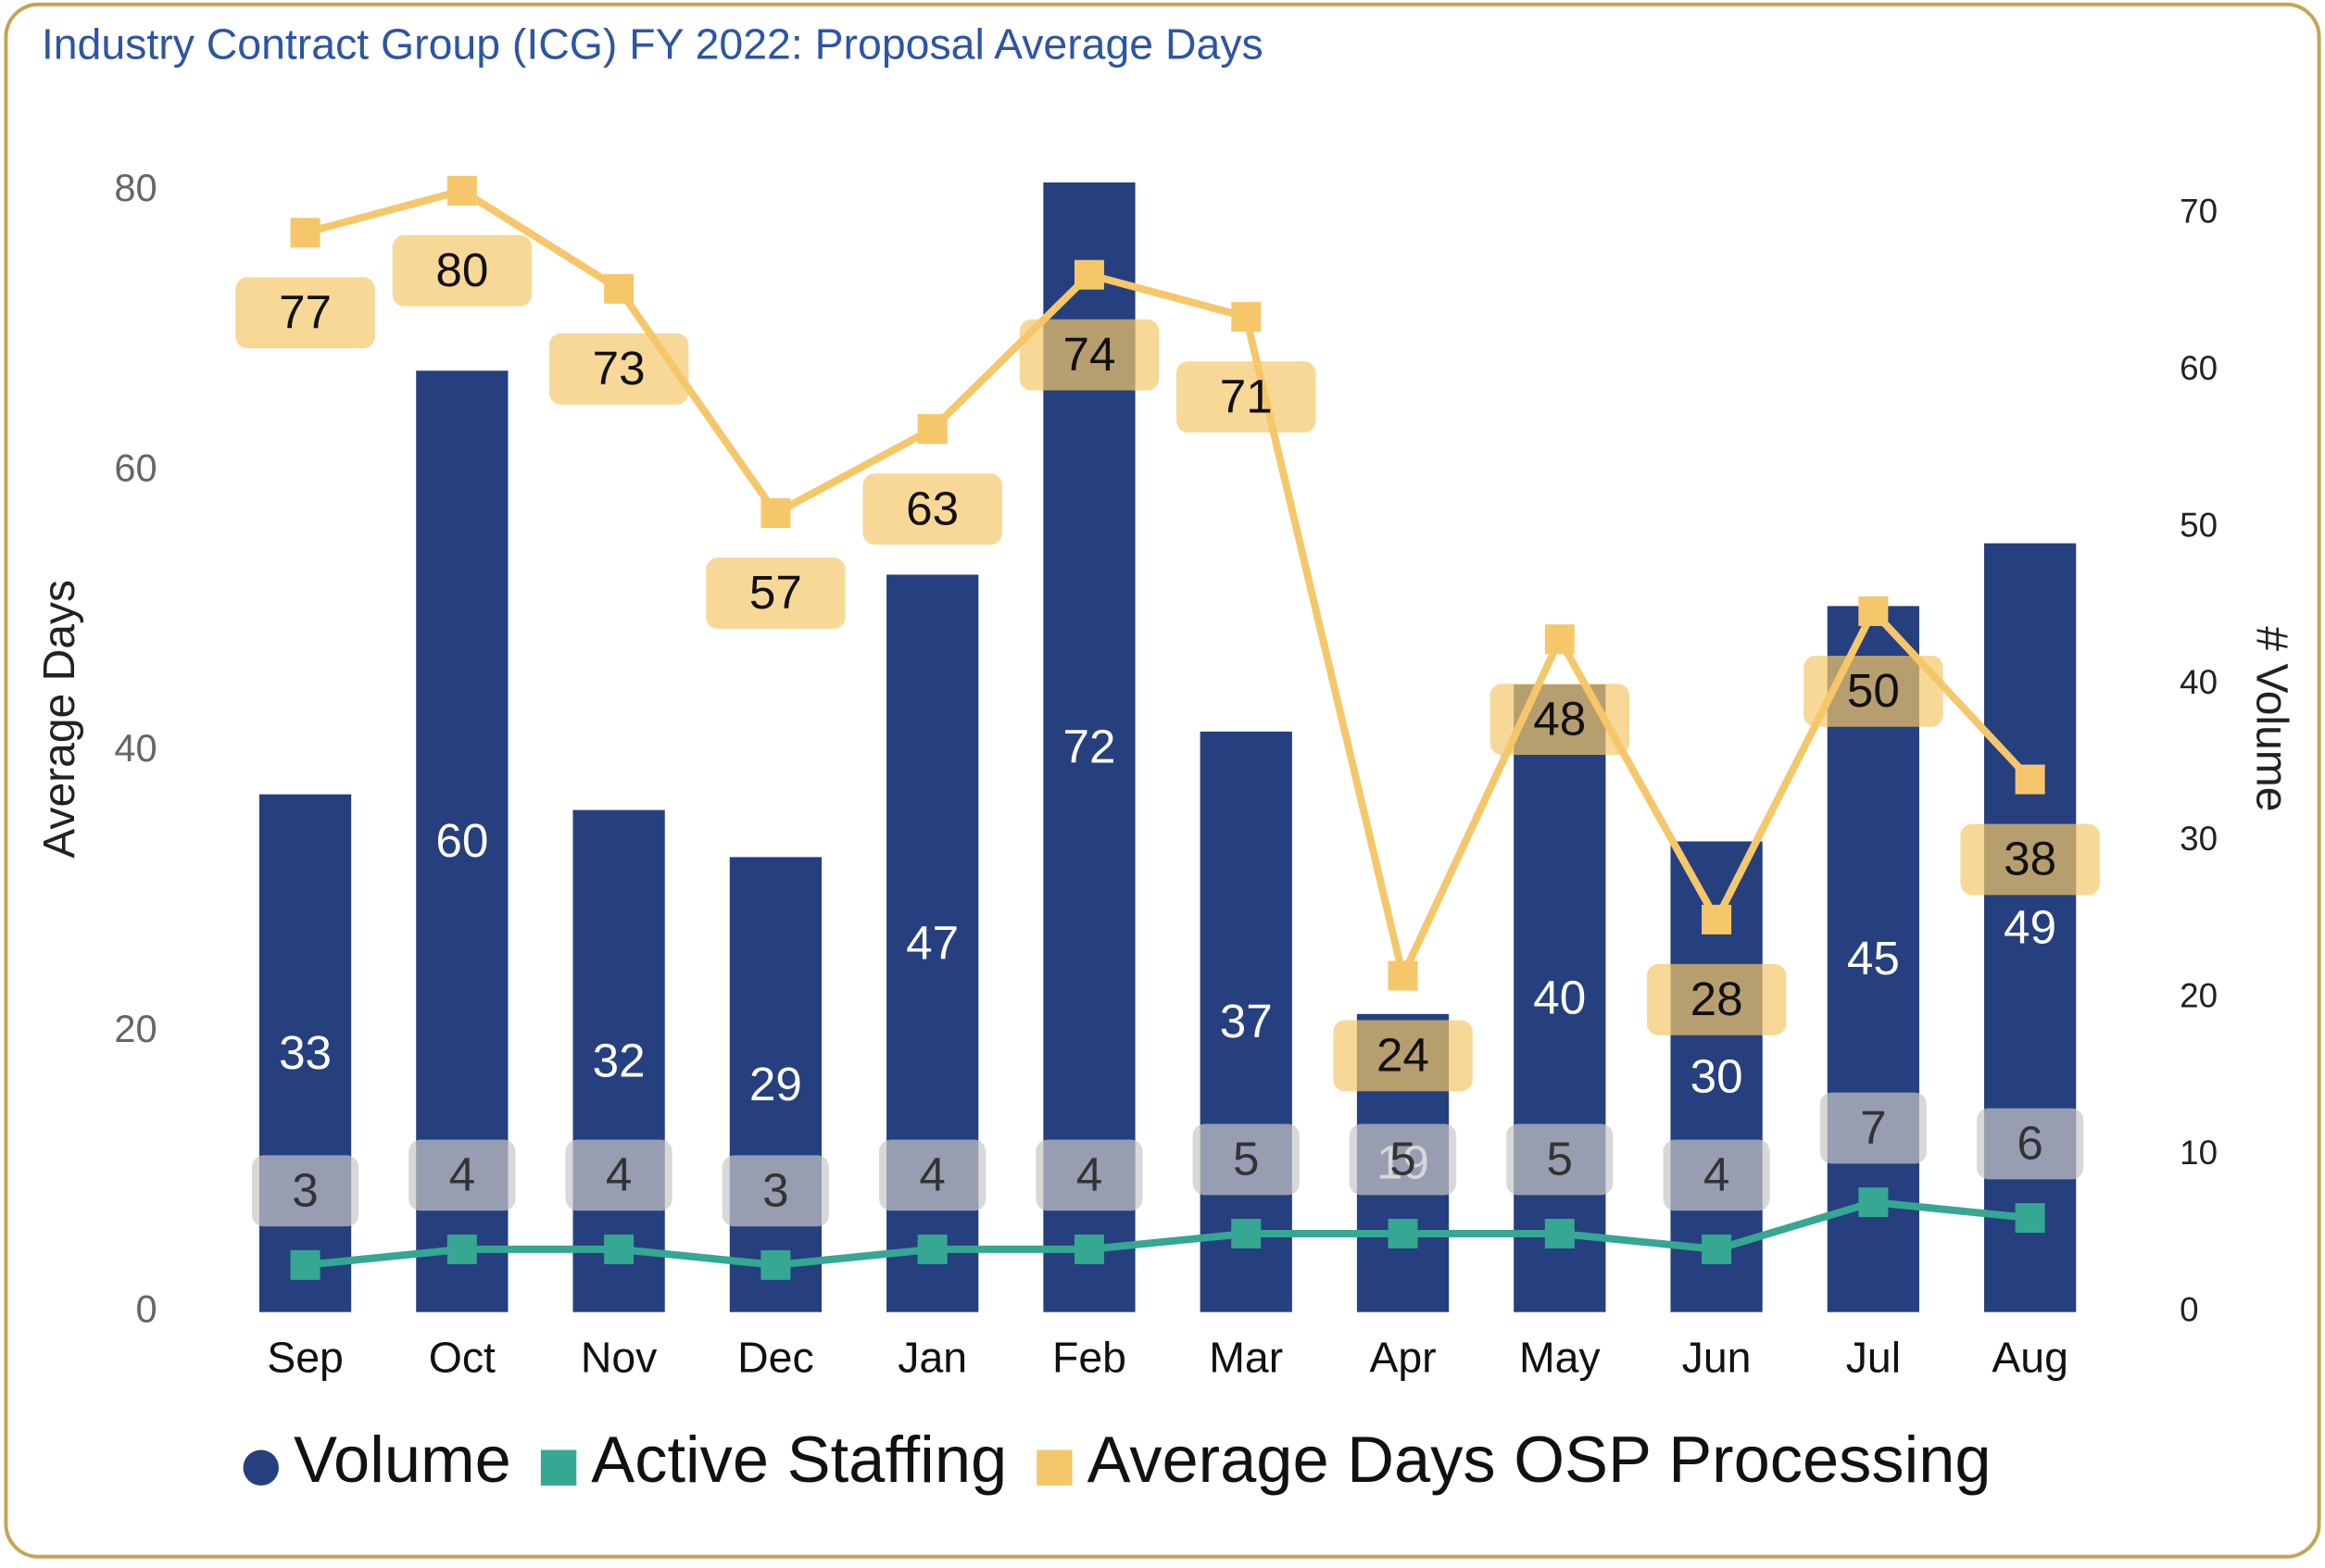  I want to click on line-value-label: 28, so click(1716, 998).